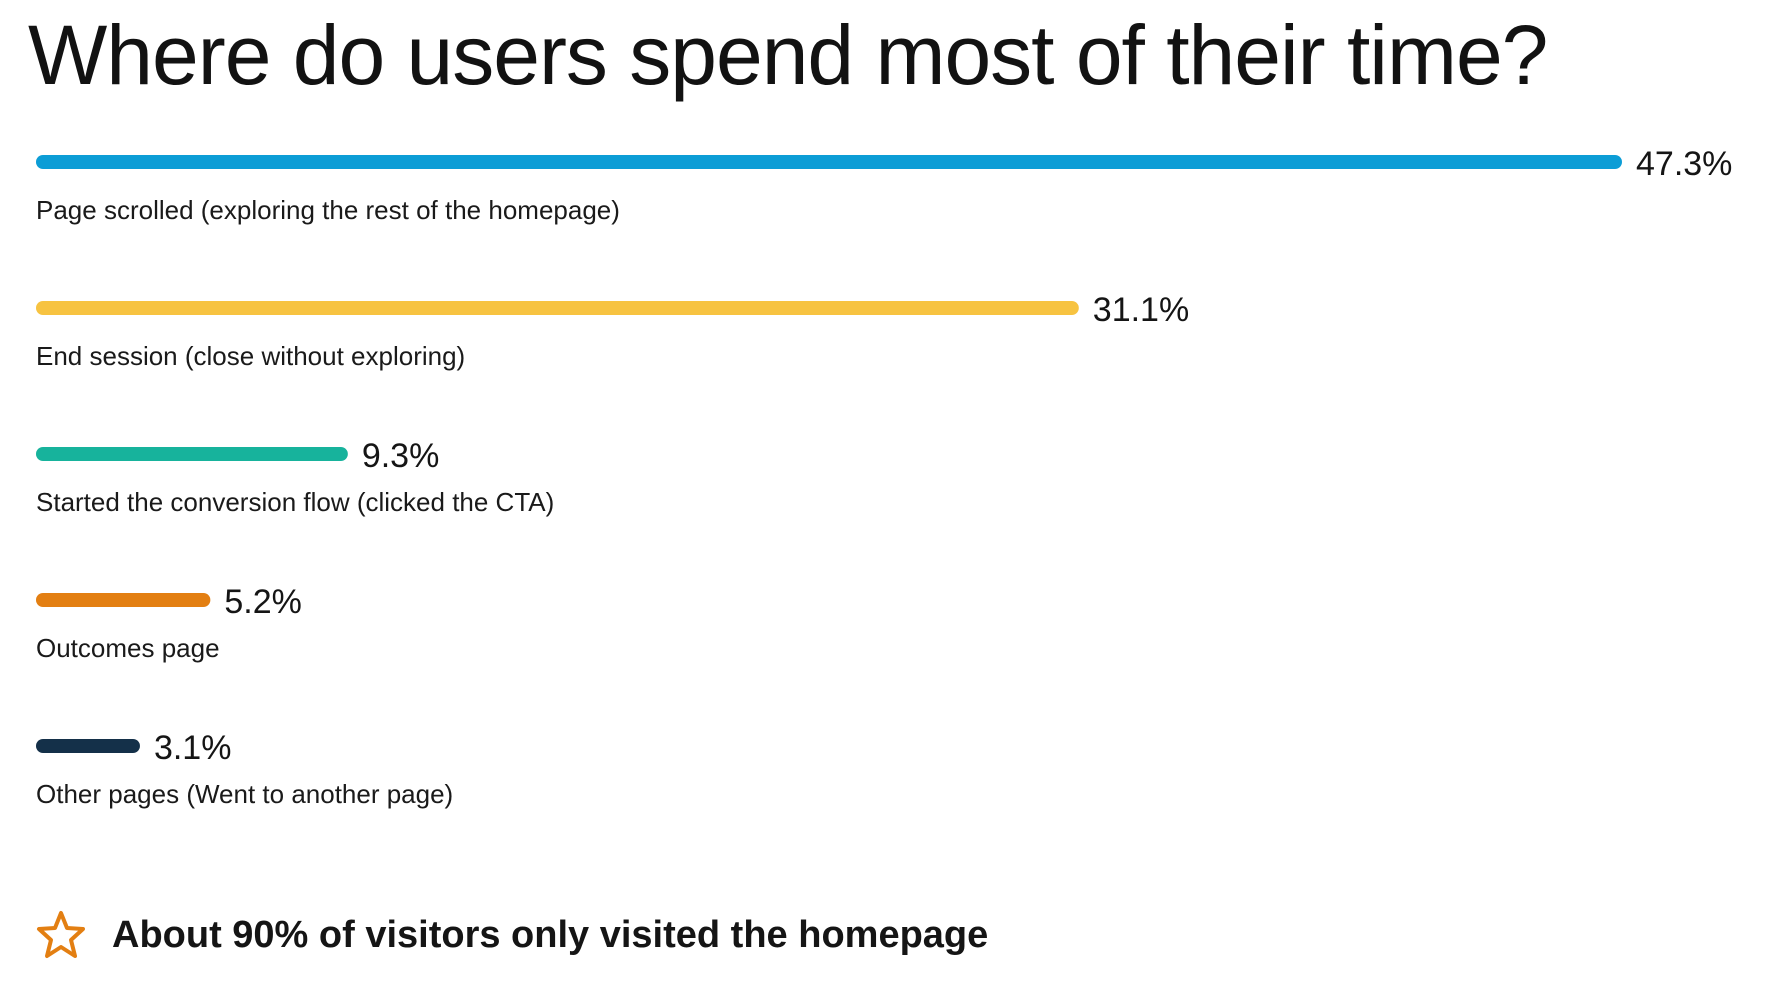 Image resolution: width=1786 pixels, height=988 pixels. Describe the element at coordinates (244, 794) in the screenshot. I see `bar-category-label: Other pages (Went to another page)` at that location.